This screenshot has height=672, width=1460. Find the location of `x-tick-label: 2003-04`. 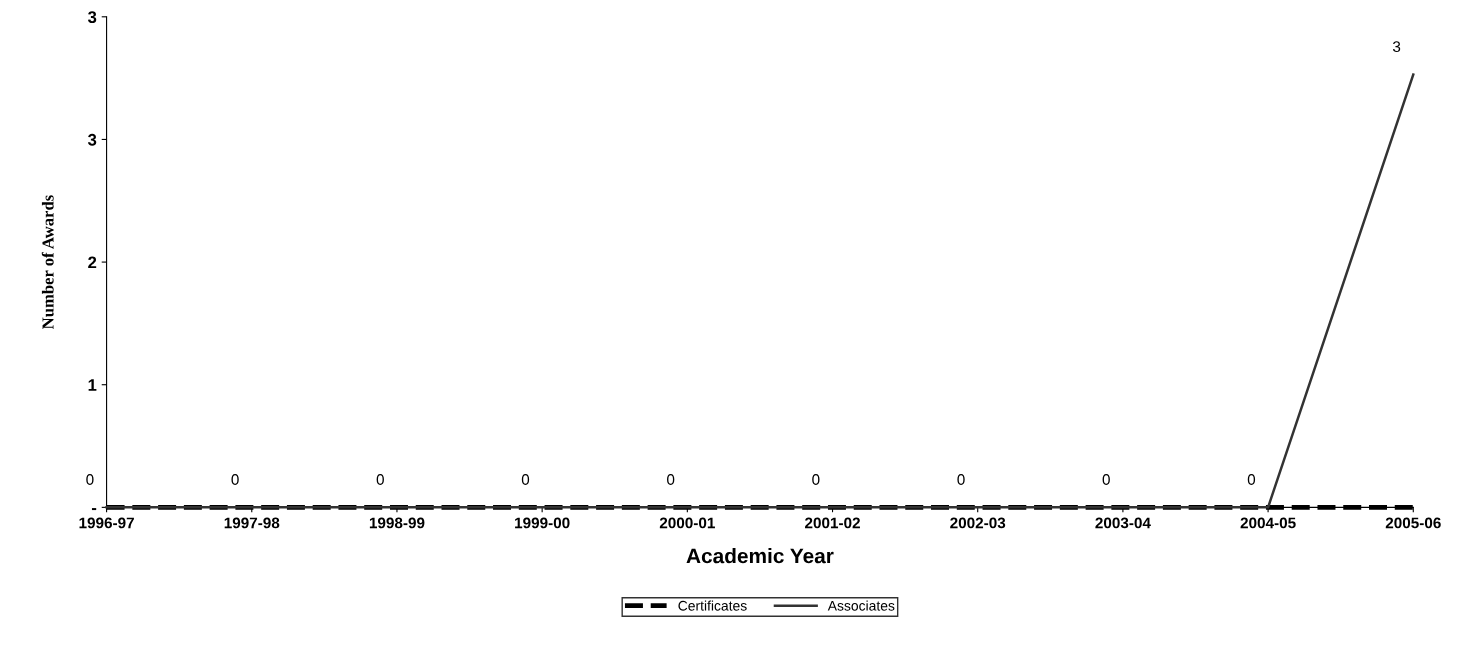

x-tick-label: 2003-04 is located at coordinates (1123, 523).